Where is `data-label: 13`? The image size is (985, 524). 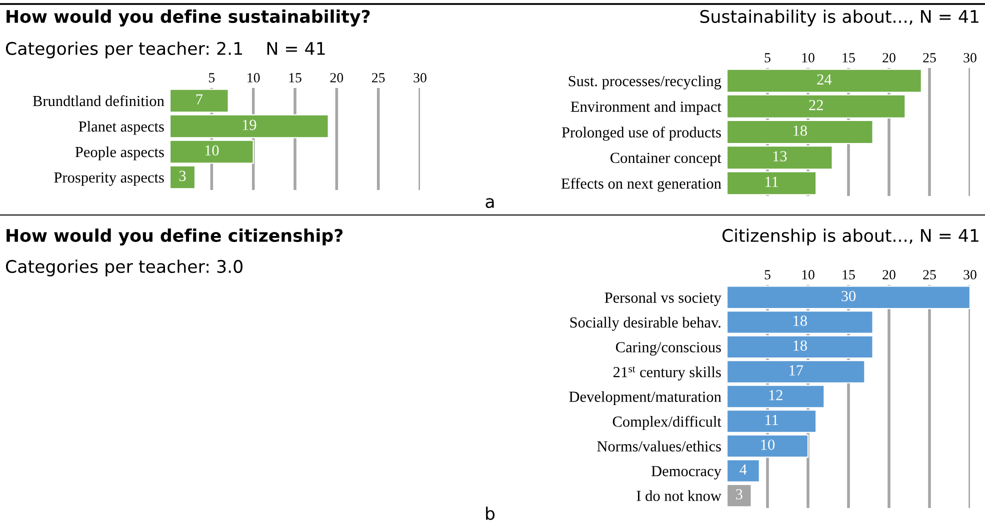 data-label: 13 is located at coordinates (780, 156).